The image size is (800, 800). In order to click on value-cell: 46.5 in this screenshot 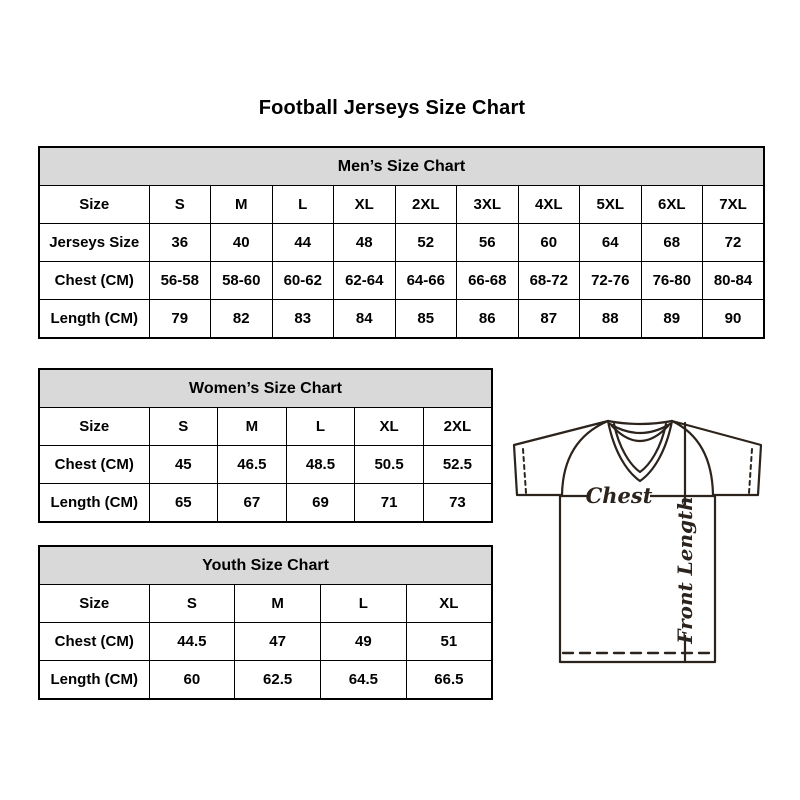, I will do `click(252, 464)`.